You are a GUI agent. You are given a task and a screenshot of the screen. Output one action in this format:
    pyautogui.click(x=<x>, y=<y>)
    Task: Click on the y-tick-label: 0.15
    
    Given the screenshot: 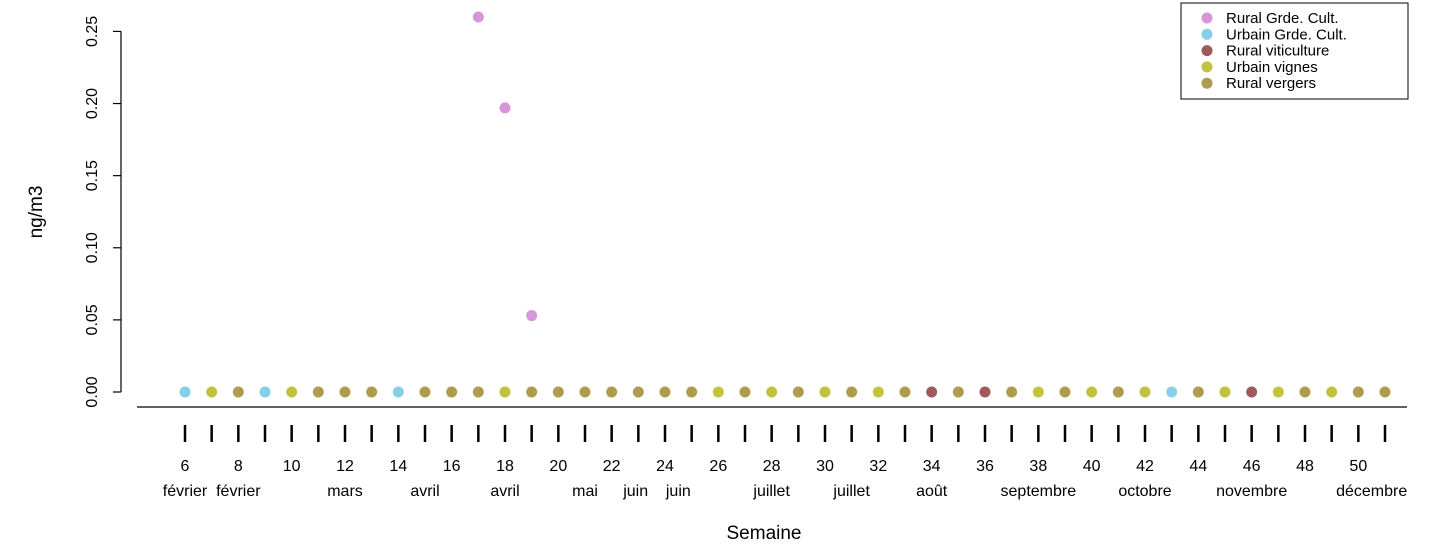 What is the action you would take?
    pyautogui.click(x=92, y=175)
    